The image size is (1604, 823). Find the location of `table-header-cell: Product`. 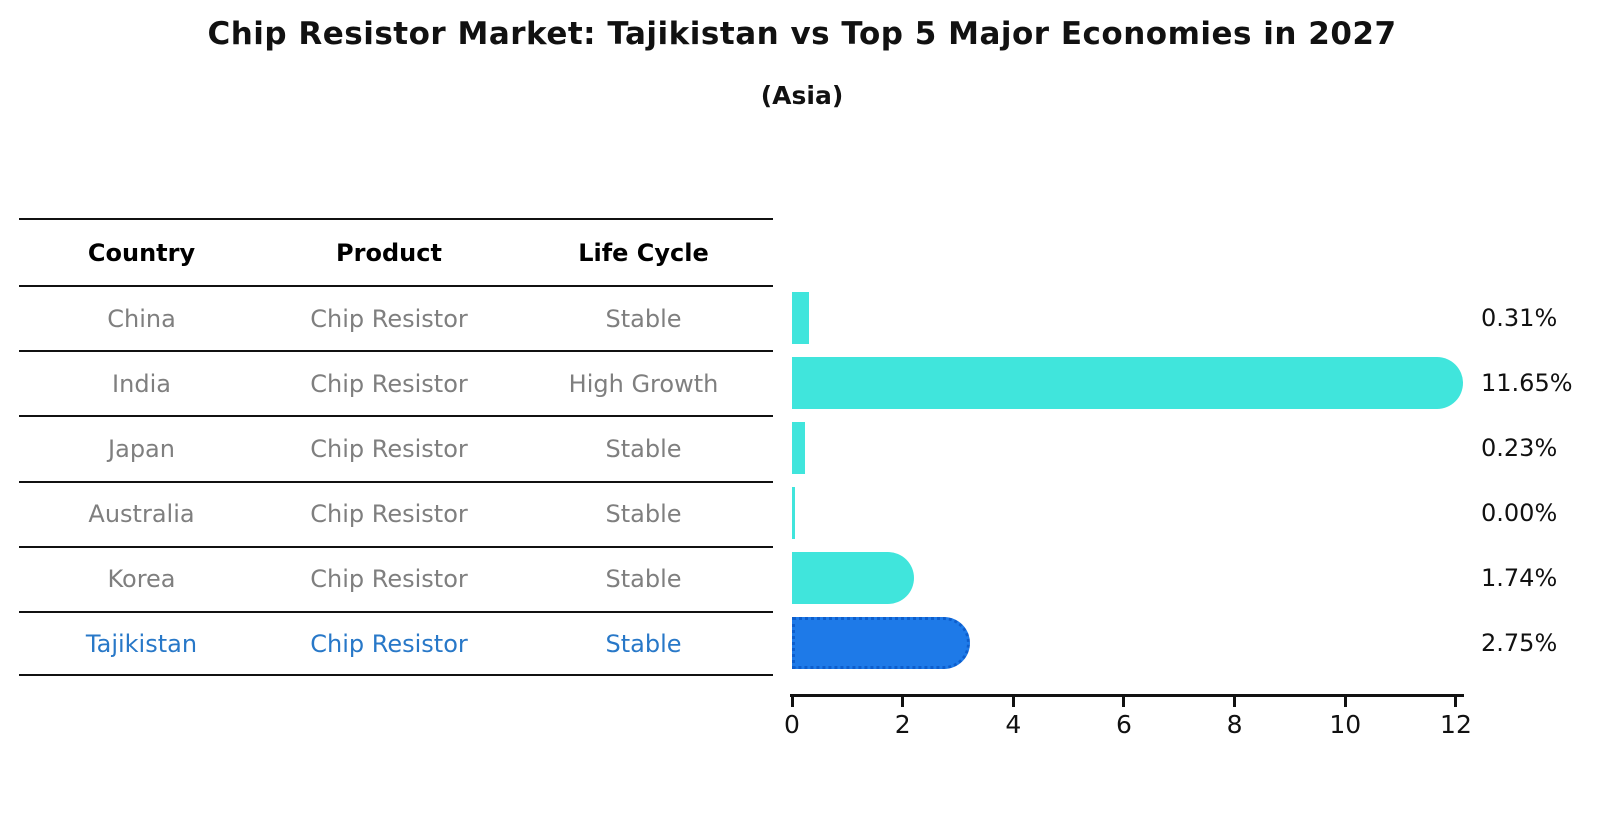

table-header-cell: Product is located at coordinates (389, 252).